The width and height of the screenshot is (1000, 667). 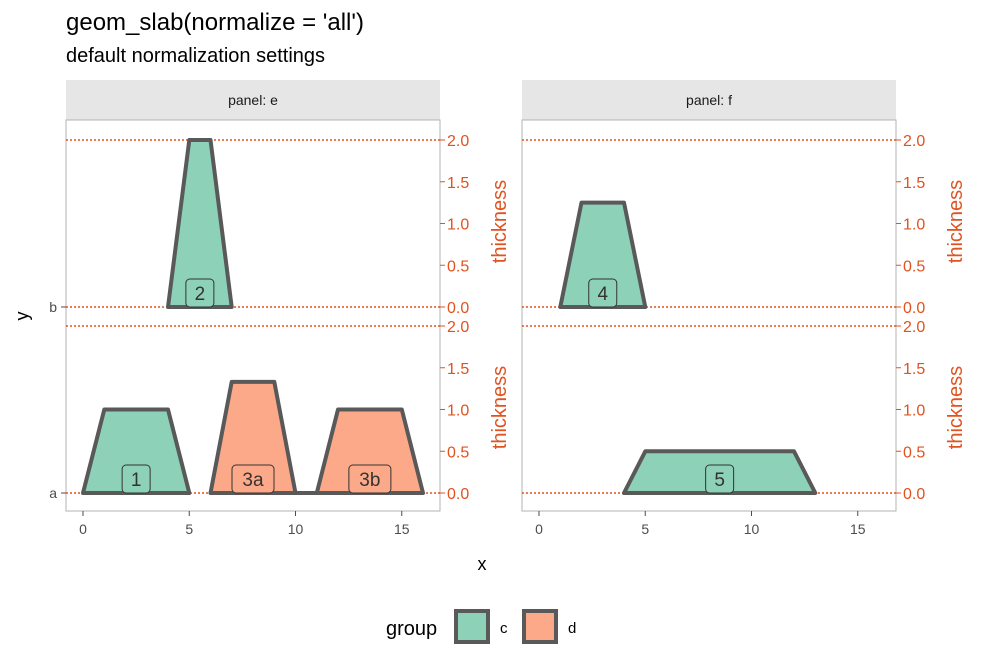 I want to click on y-tick-label: b, so click(x=53, y=307).